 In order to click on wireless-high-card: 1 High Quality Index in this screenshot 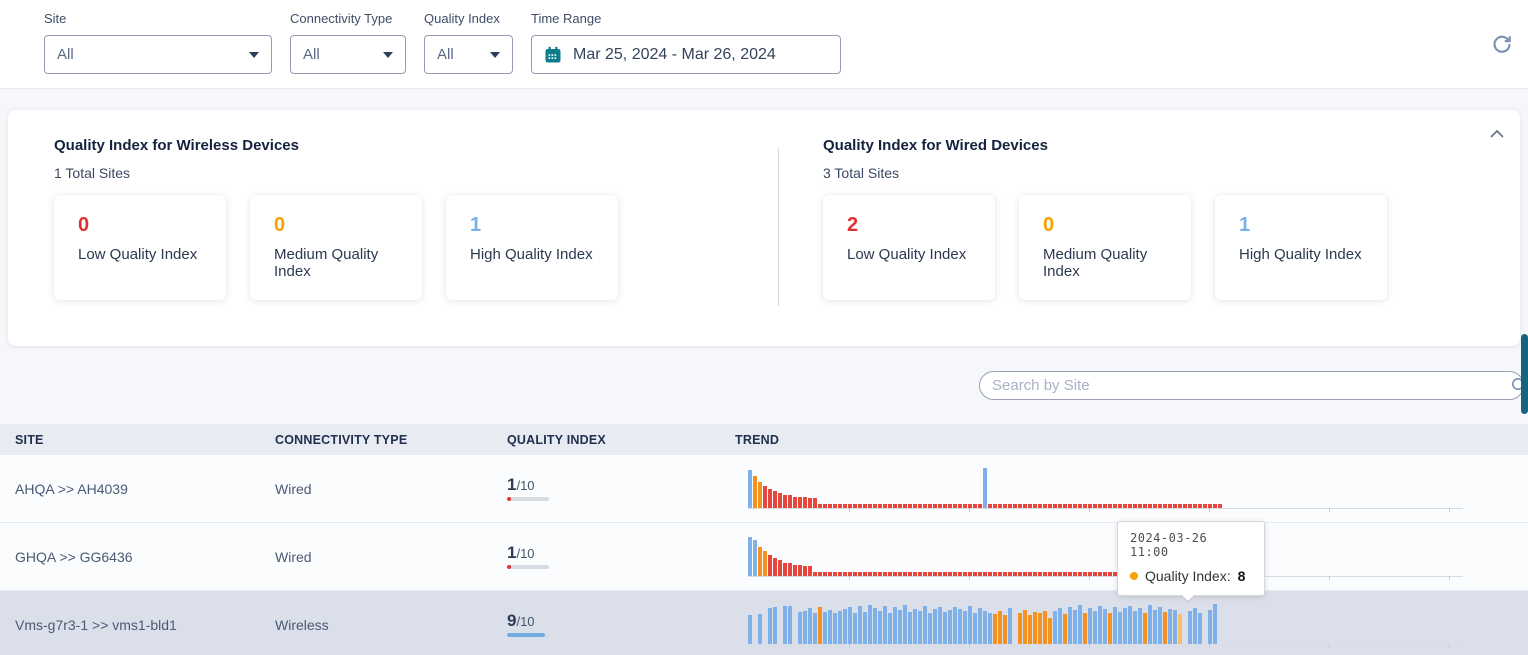, I will do `click(532, 247)`.